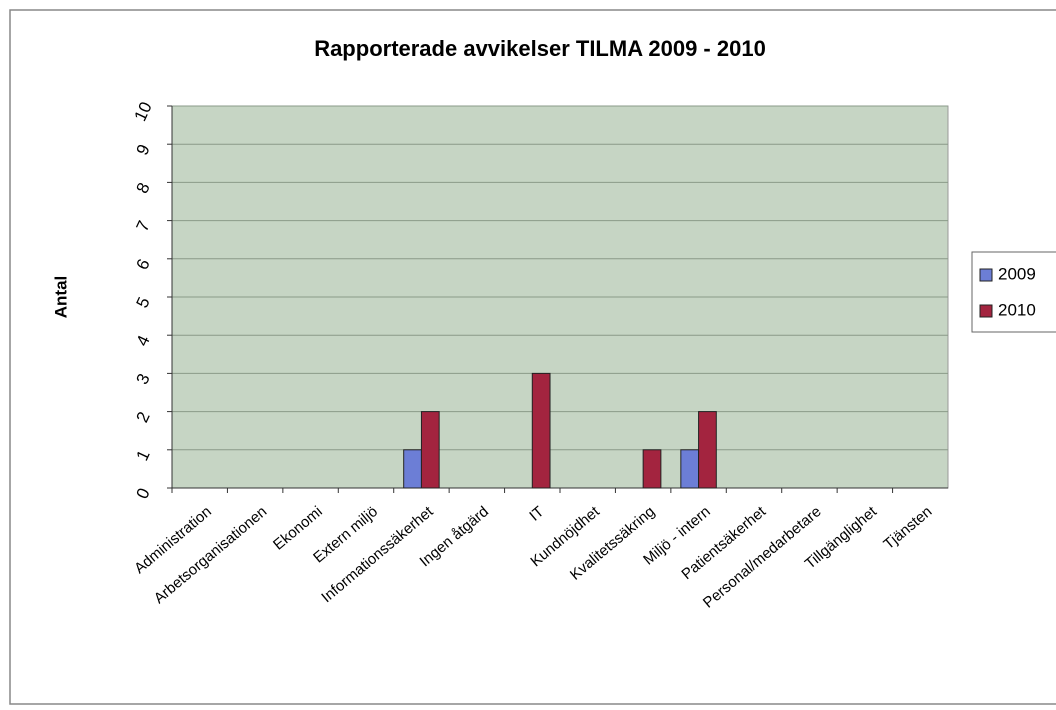 This screenshot has height=710, width=1056. Describe the element at coordinates (1013, 292) in the screenshot. I see `legend` at that location.